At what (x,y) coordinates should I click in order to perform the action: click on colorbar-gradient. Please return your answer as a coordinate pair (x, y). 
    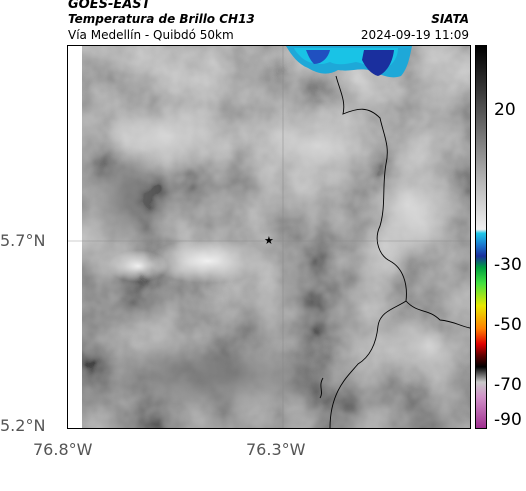
    Looking at the image, I should click on (481, 237).